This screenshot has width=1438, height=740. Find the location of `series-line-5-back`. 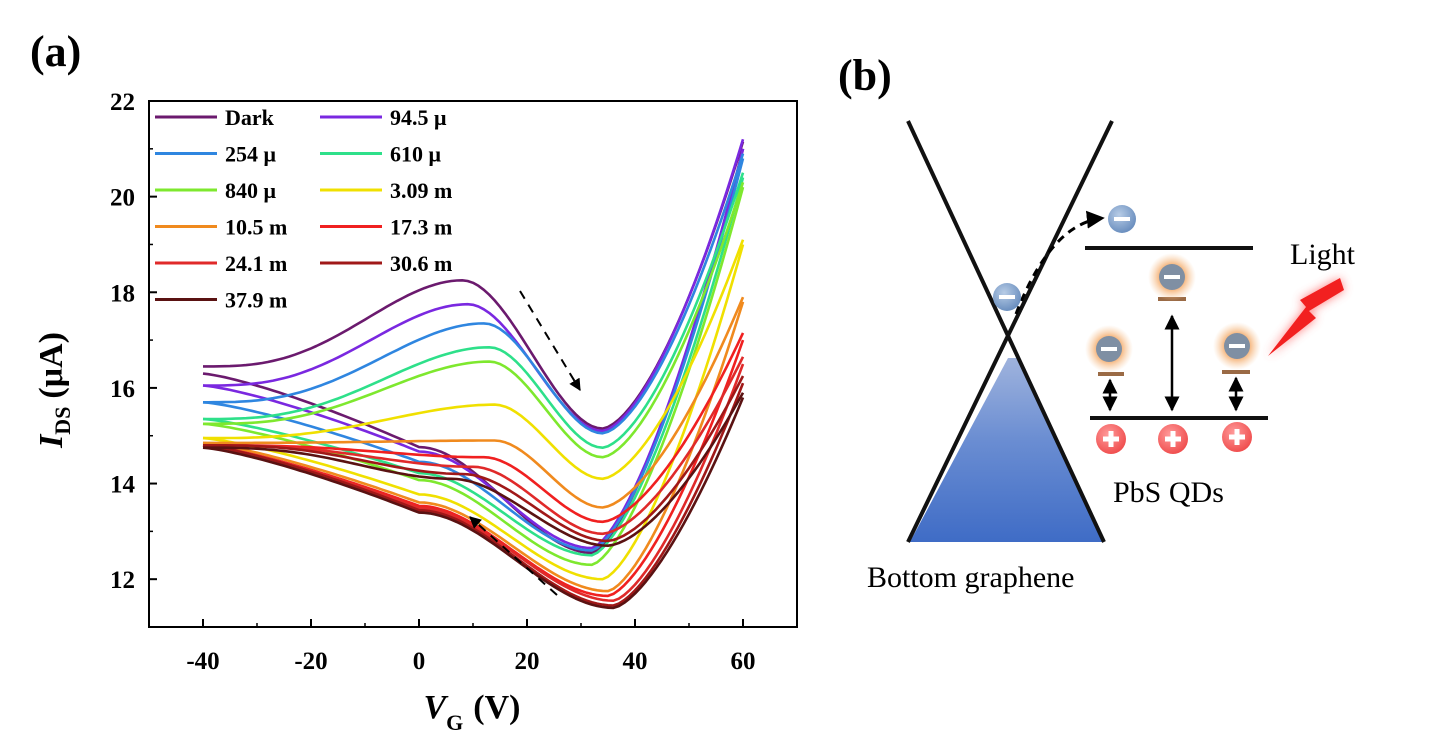

series-line-5-back is located at coordinates (474, 320).